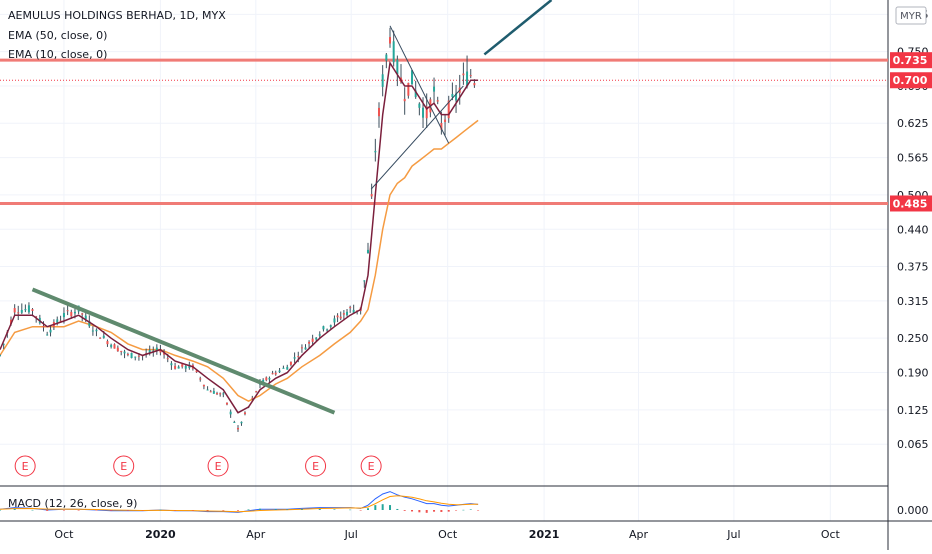 The height and width of the screenshot is (554, 932). What do you see at coordinates (447, 534) in the screenshot?
I see `time-axis: Oct 2020 Apr Jul Oct 2021 Apr Jul Oct` at bounding box center [447, 534].